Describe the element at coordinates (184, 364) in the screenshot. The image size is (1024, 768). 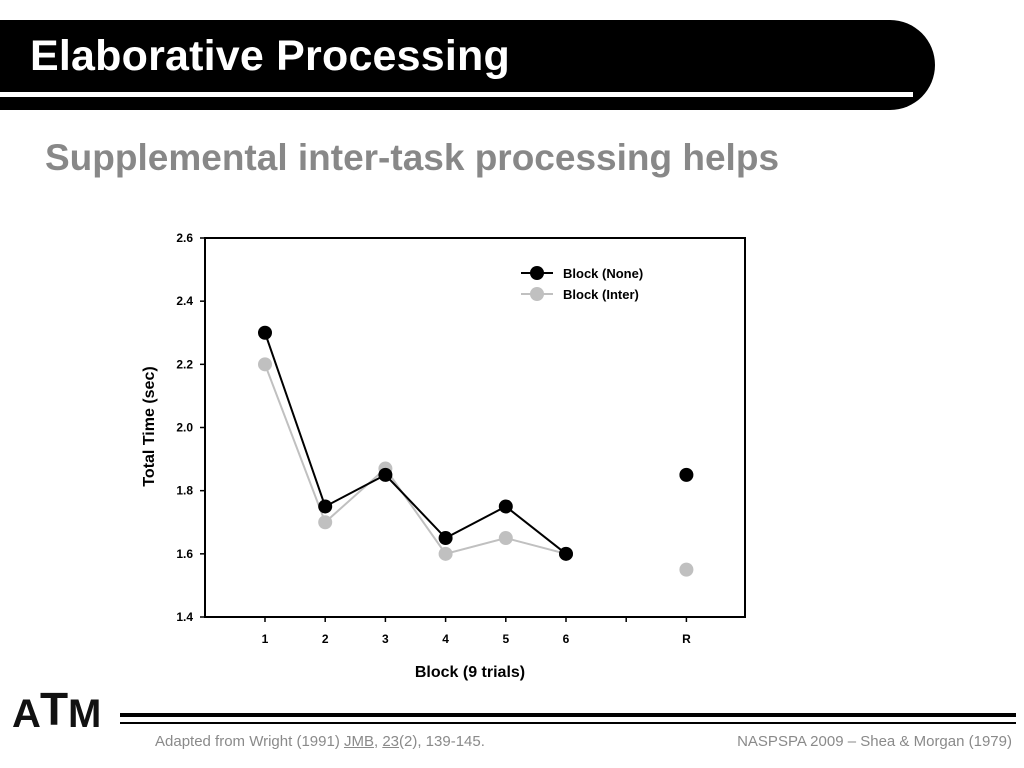
I see `y-tick-label: 2.2` at that location.